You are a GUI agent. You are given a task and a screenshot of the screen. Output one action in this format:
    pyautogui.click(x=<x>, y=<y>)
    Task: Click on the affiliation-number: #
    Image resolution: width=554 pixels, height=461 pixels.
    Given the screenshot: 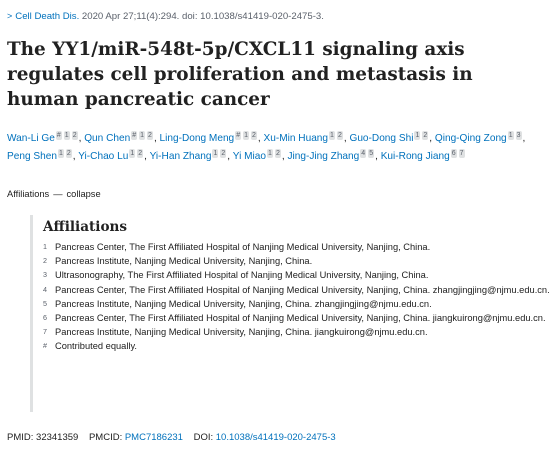 What is the action you would take?
    pyautogui.click(x=45, y=346)
    